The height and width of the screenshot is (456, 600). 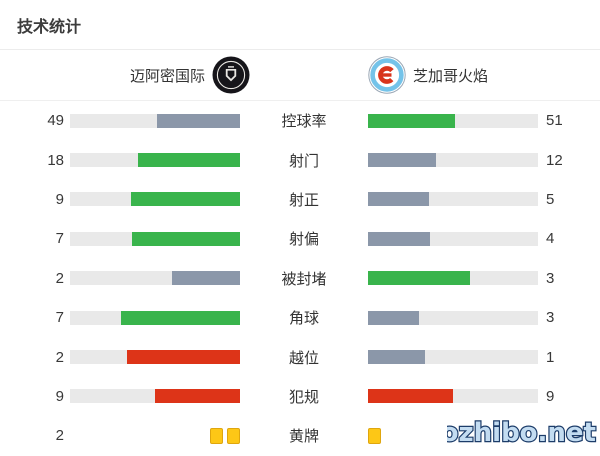 I want to click on away-value: 4, so click(x=550, y=239).